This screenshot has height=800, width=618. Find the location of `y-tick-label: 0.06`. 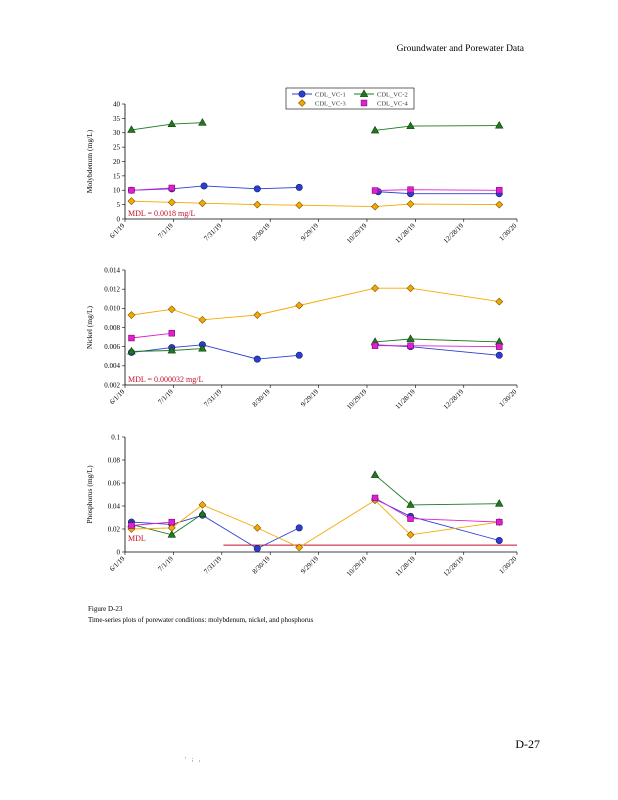

y-tick-label: 0.06 is located at coordinates (114, 483).